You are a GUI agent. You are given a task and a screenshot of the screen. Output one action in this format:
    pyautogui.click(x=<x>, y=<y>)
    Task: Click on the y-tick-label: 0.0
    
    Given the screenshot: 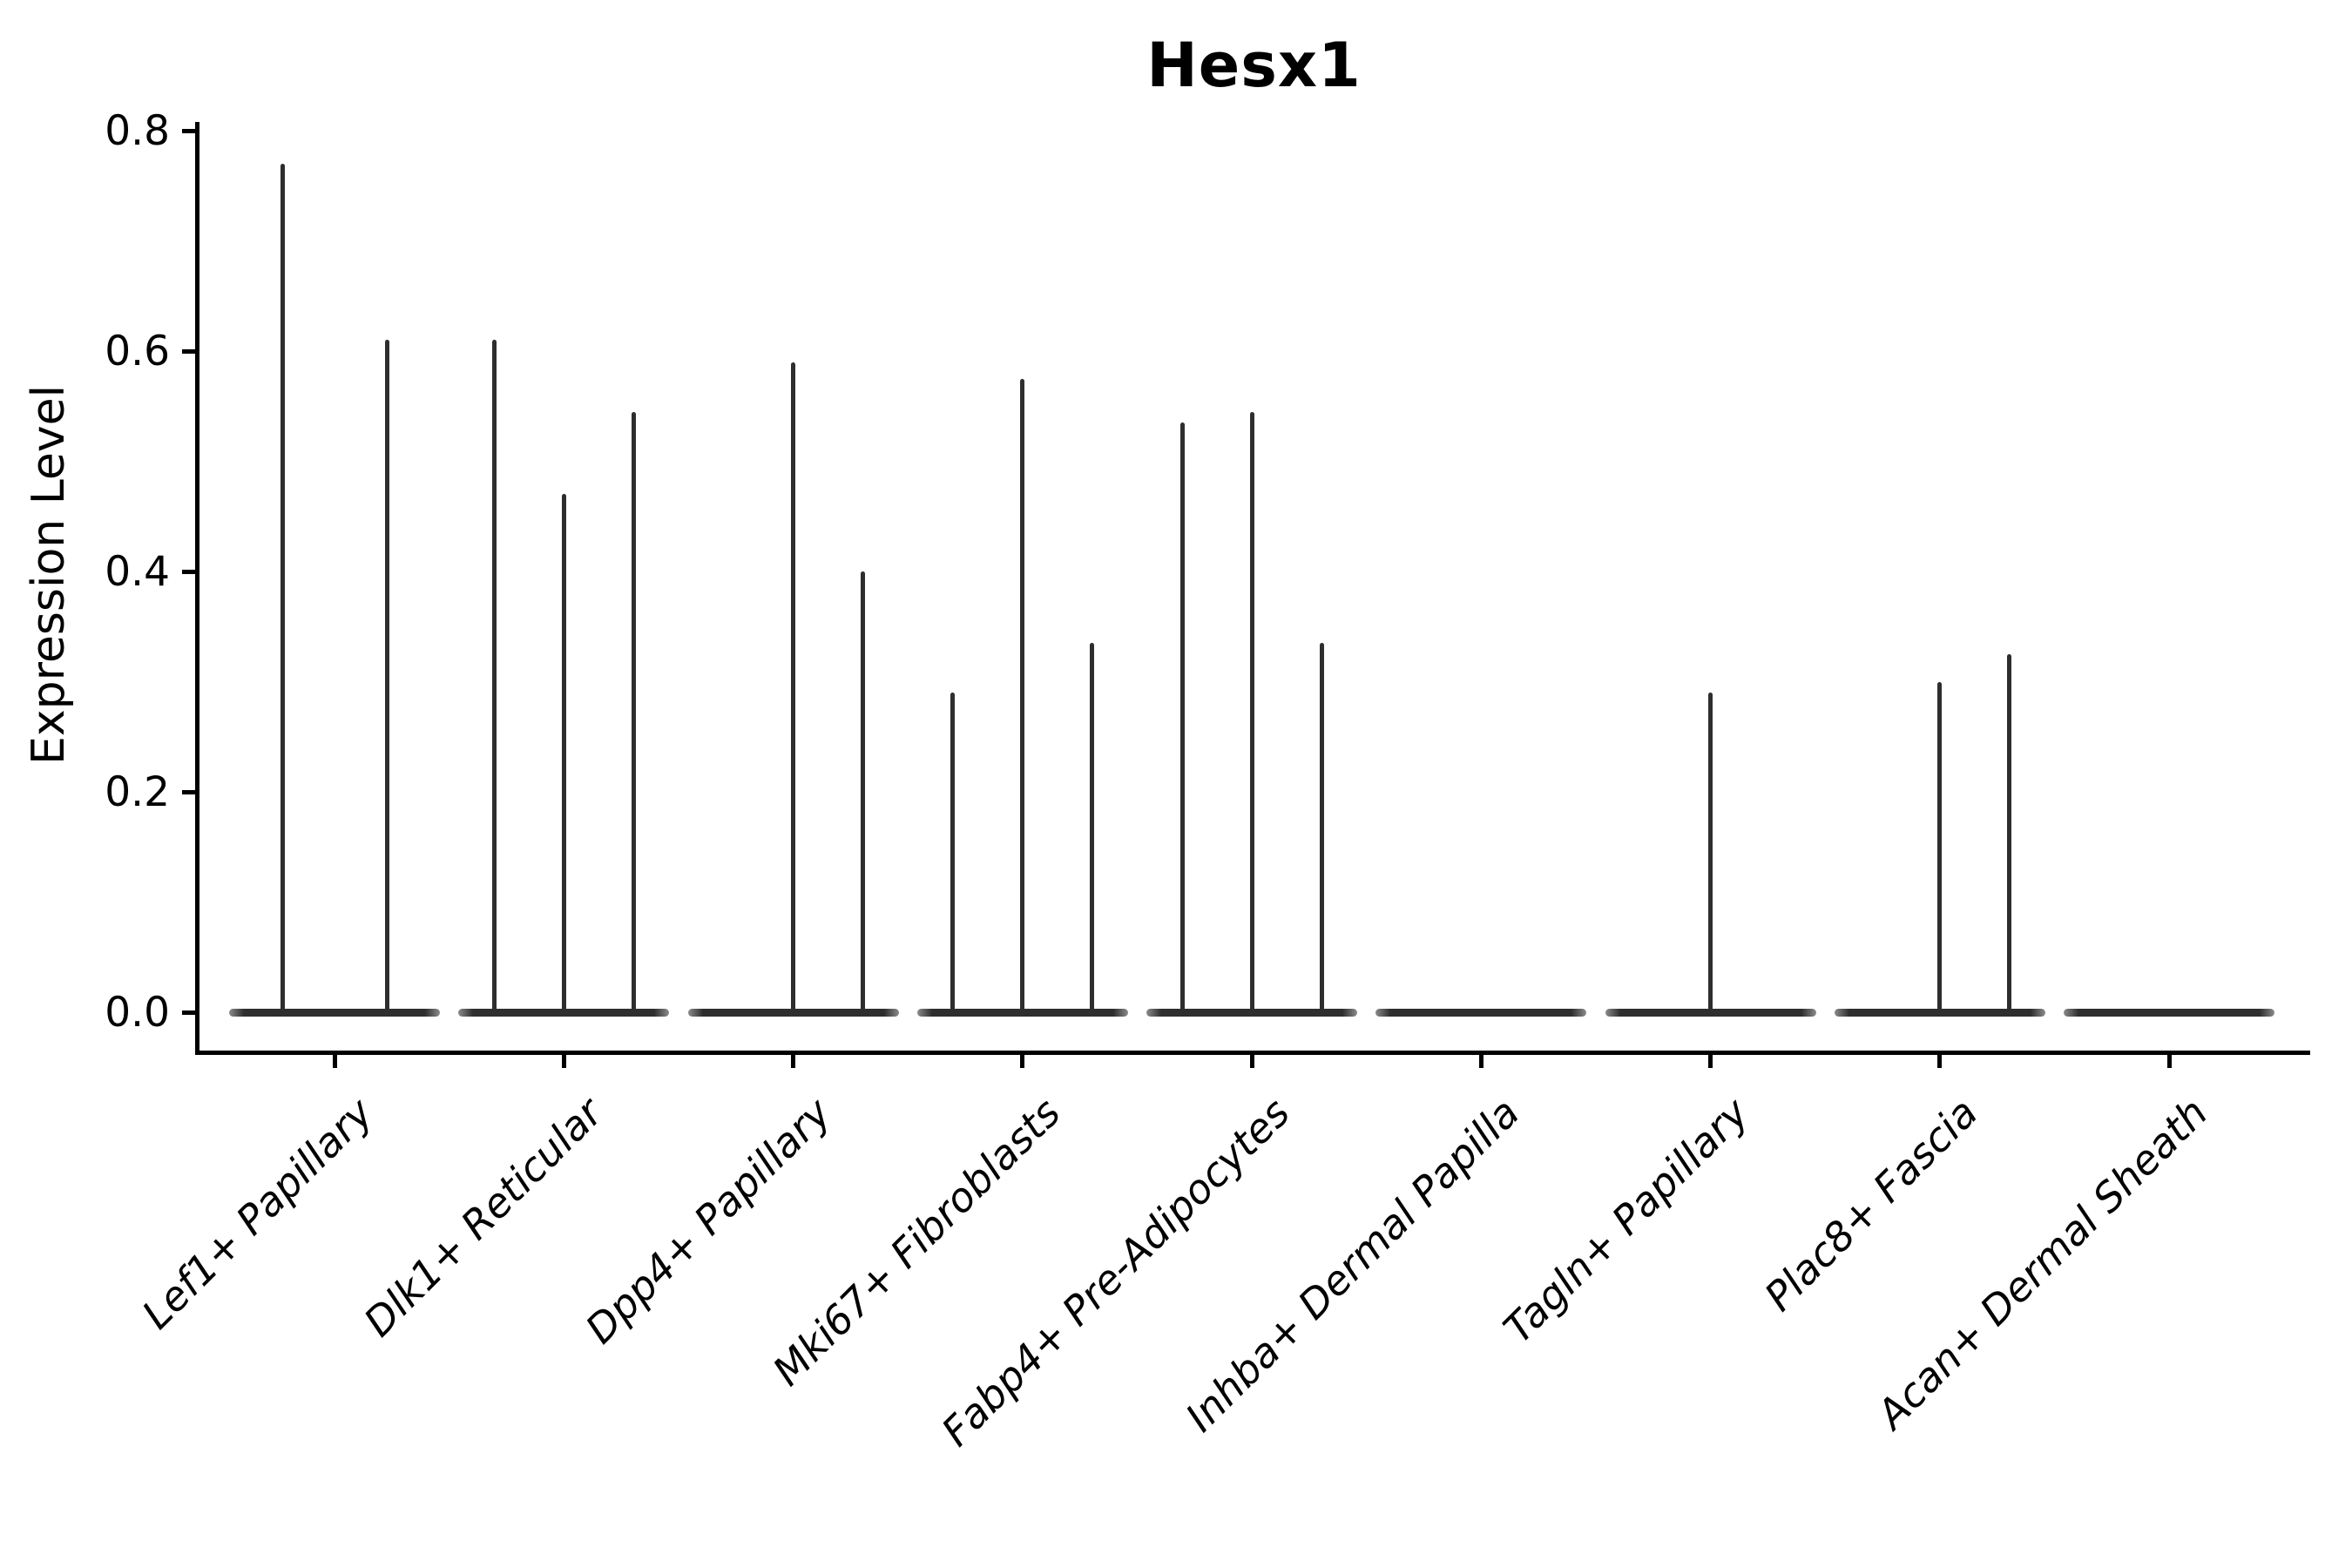 What is the action you would take?
    pyautogui.click(x=137, y=1013)
    